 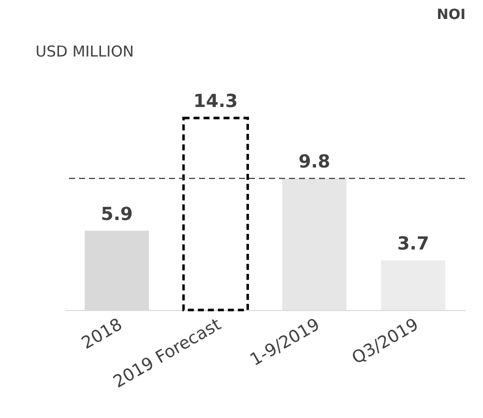 I want to click on chart-title: NOI, so click(x=451, y=15).